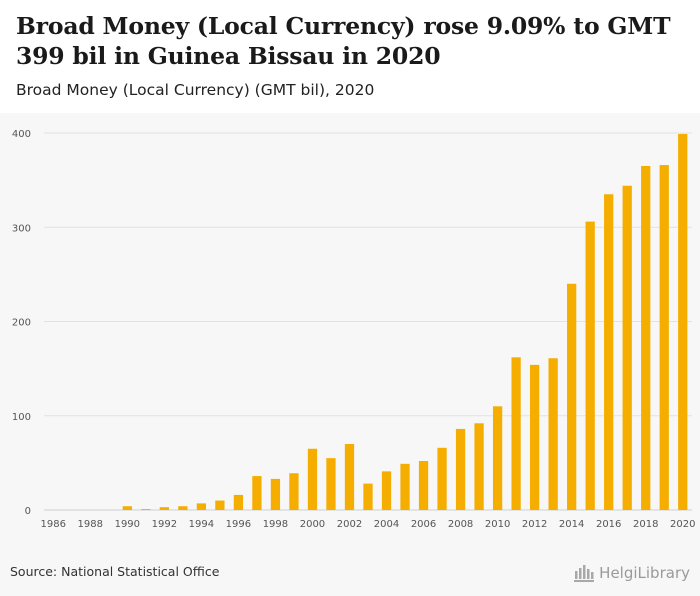 The image size is (700, 596). What do you see at coordinates (21, 417) in the screenshot?
I see `y-tick-label: 100` at bounding box center [21, 417].